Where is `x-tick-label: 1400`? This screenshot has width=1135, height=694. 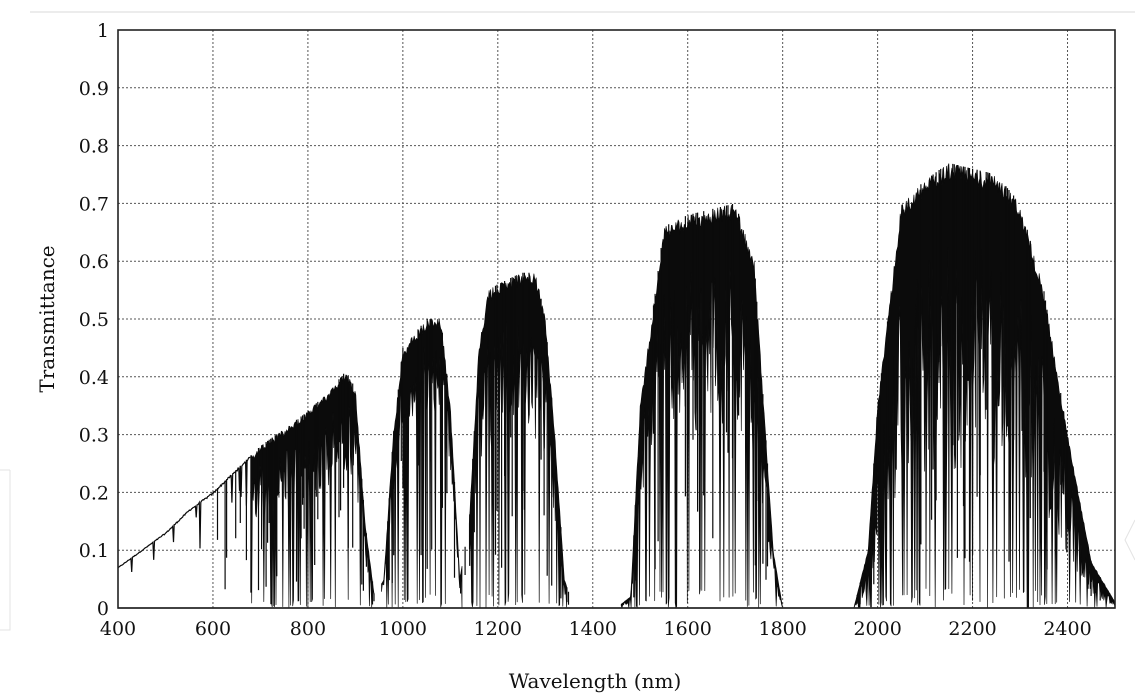
x-tick-label: 1400 is located at coordinates (593, 629).